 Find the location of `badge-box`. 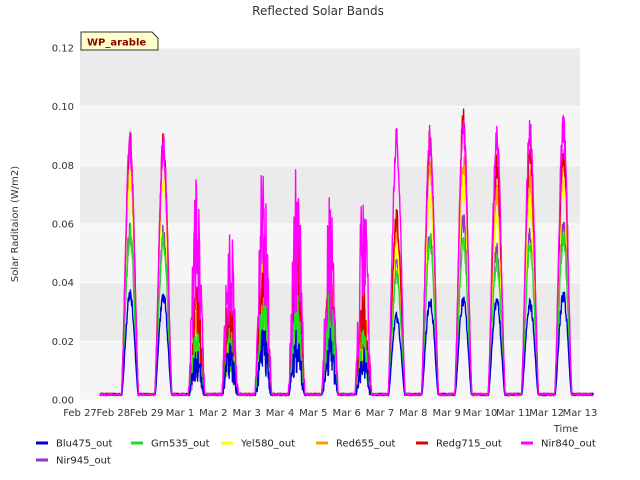

badge-box is located at coordinates (119, 41).